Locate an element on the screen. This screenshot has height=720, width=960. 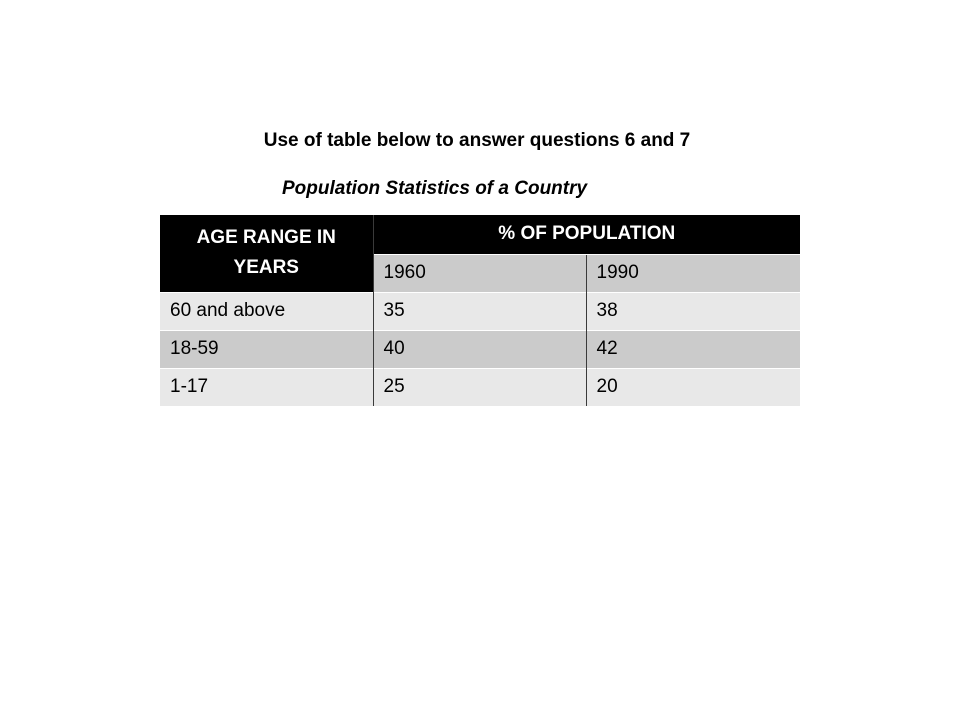
header-percent-population: % OF POPULATION is located at coordinates (586, 234).